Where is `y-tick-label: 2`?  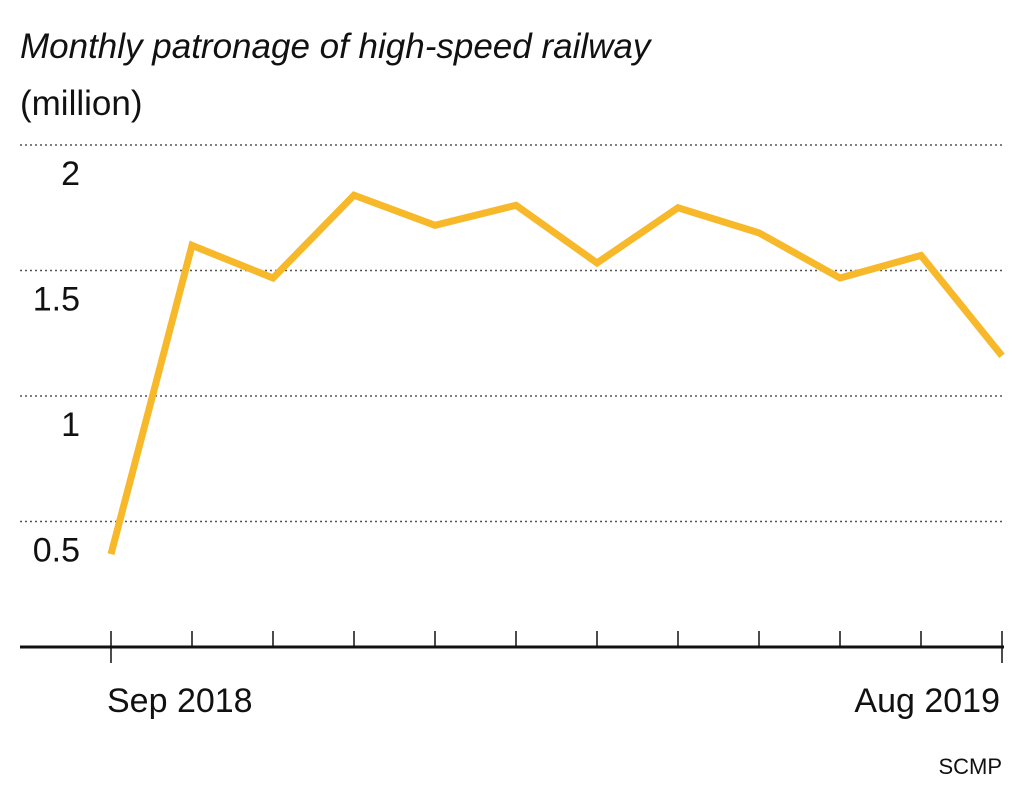 y-tick-label: 2 is located at coordinates (70, 174).